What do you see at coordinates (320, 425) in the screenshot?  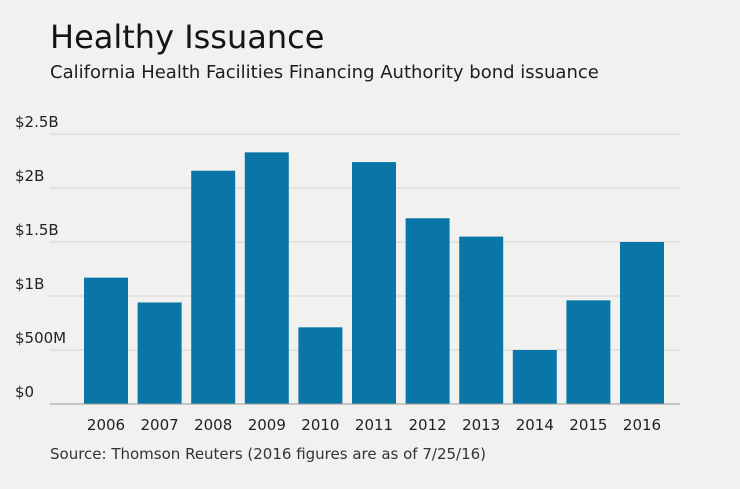 I see `x-tick-label: 2010` at bounding box center [320, 425].